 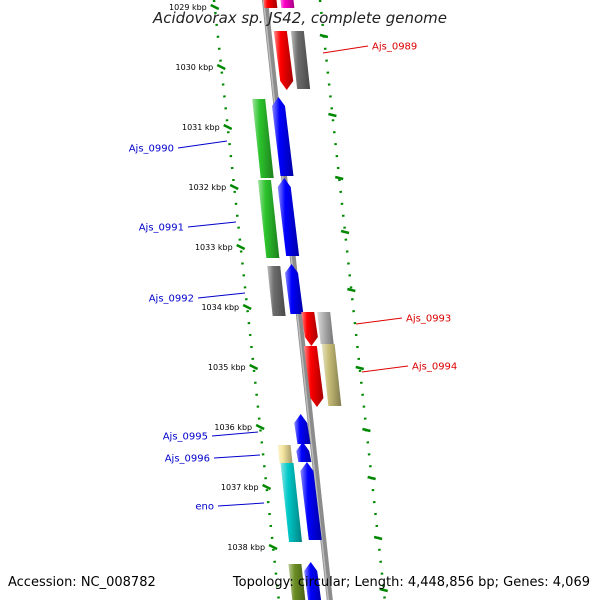 What do you see at coordinates (246, 547) in the screenshot?
I see `tick-label: 1038 kbp` at bounding box center [246, 547].